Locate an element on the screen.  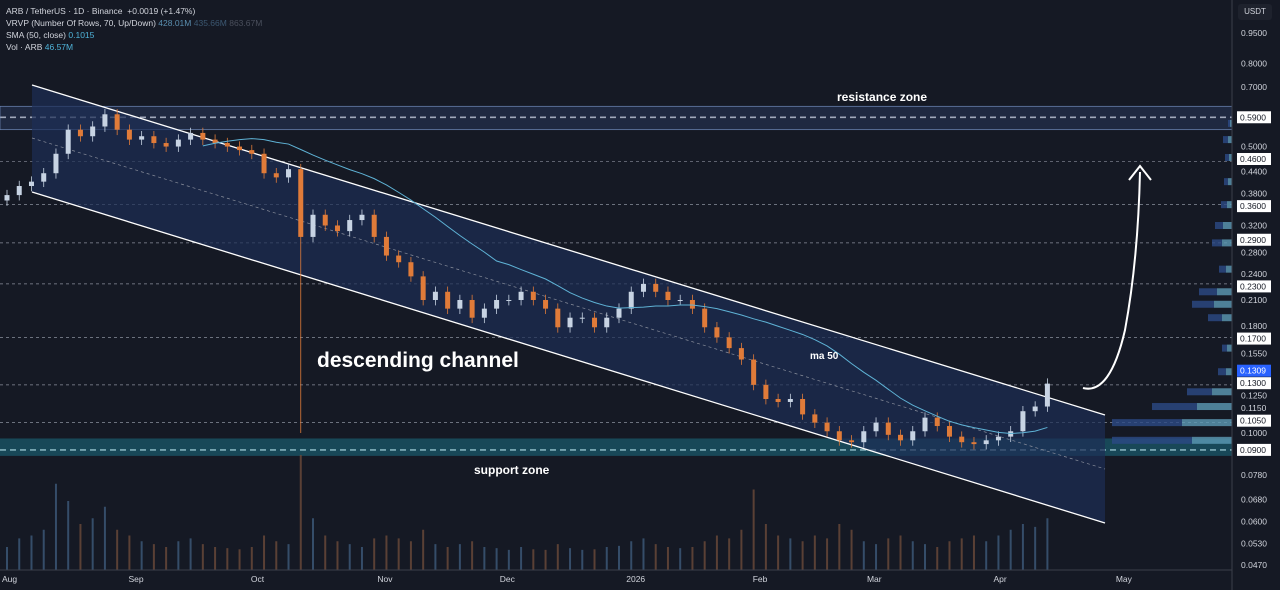
vrvp-total: 863.67M is located at coordinates (246, 23).